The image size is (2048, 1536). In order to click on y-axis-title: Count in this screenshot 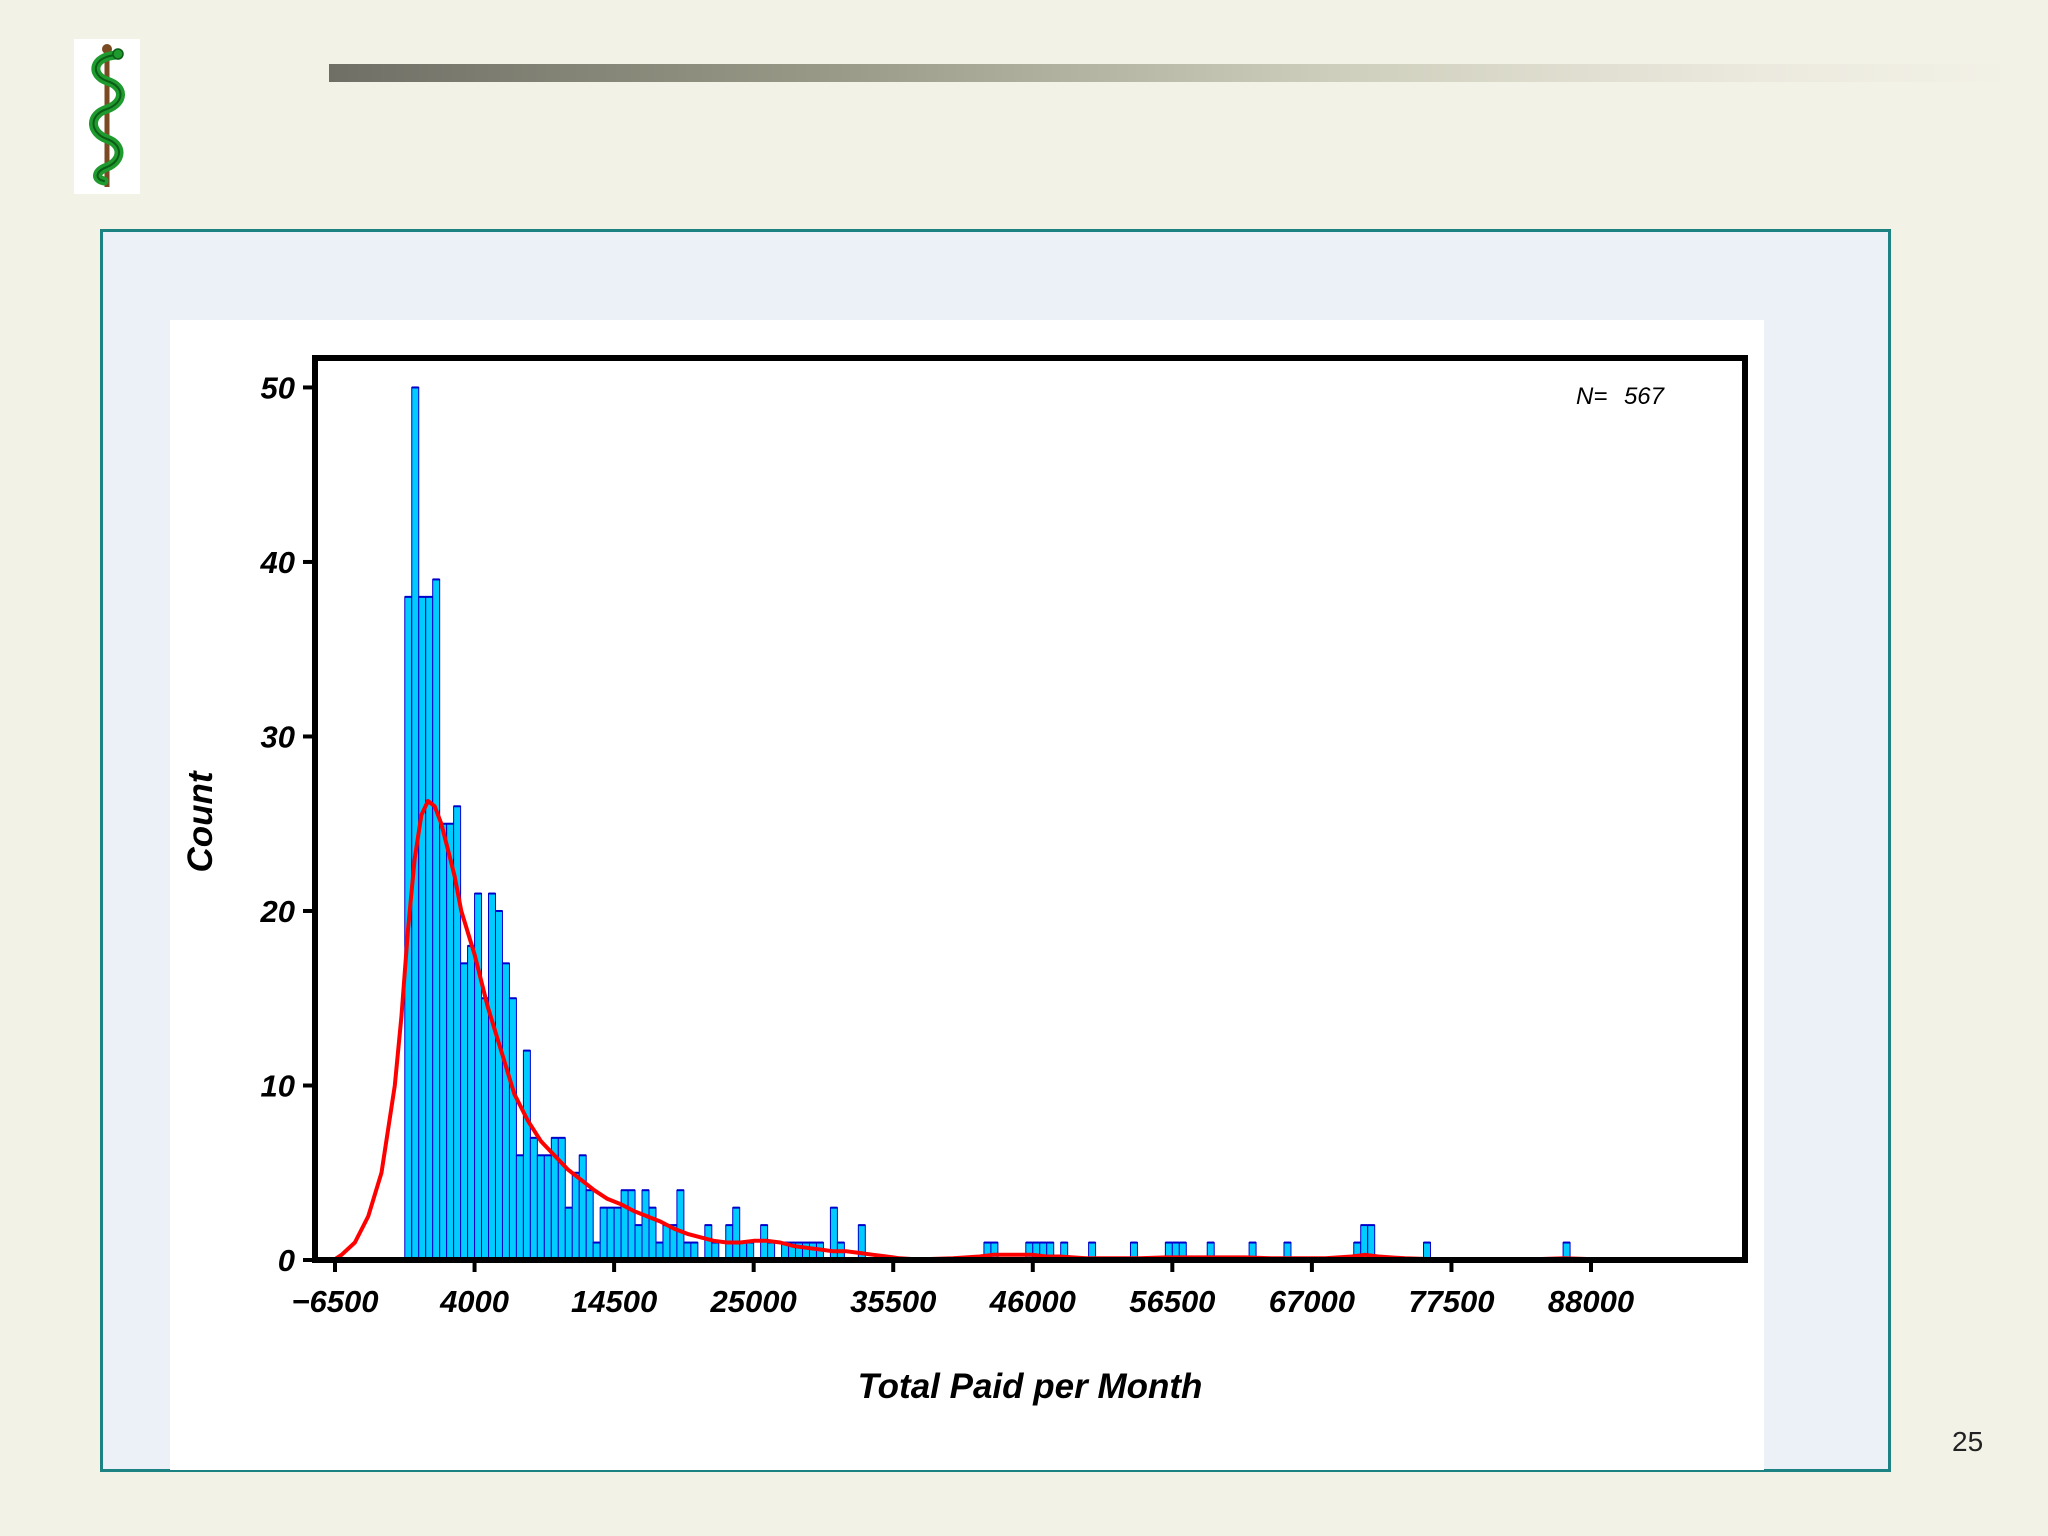, I will do `click(200, 821)`.